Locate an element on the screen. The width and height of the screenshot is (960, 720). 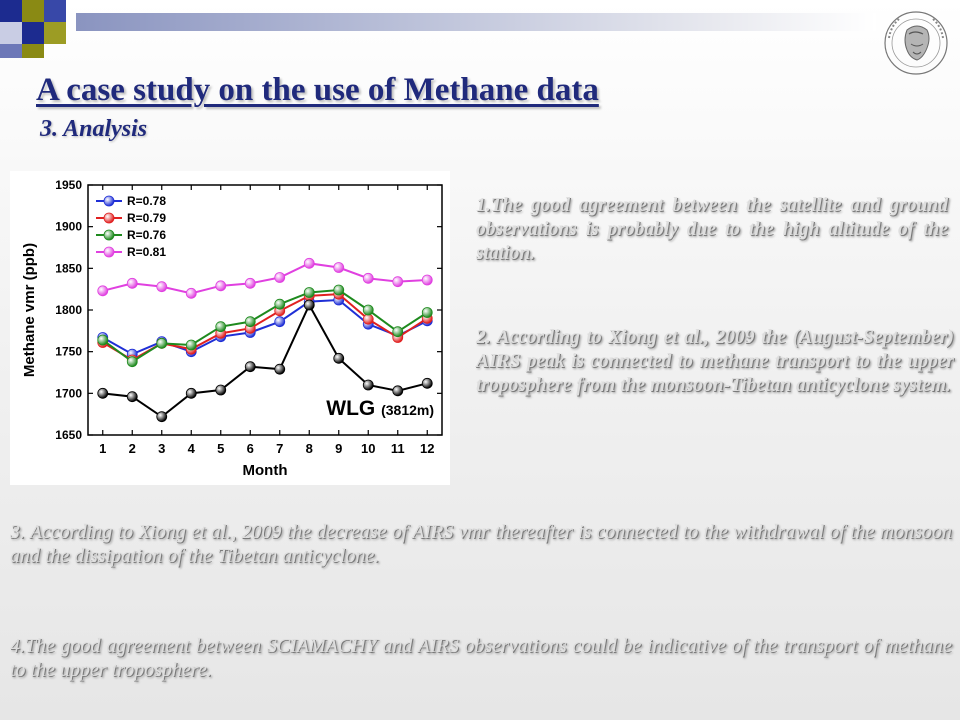
header-gradient-bar is located at coordinates (476, 22).